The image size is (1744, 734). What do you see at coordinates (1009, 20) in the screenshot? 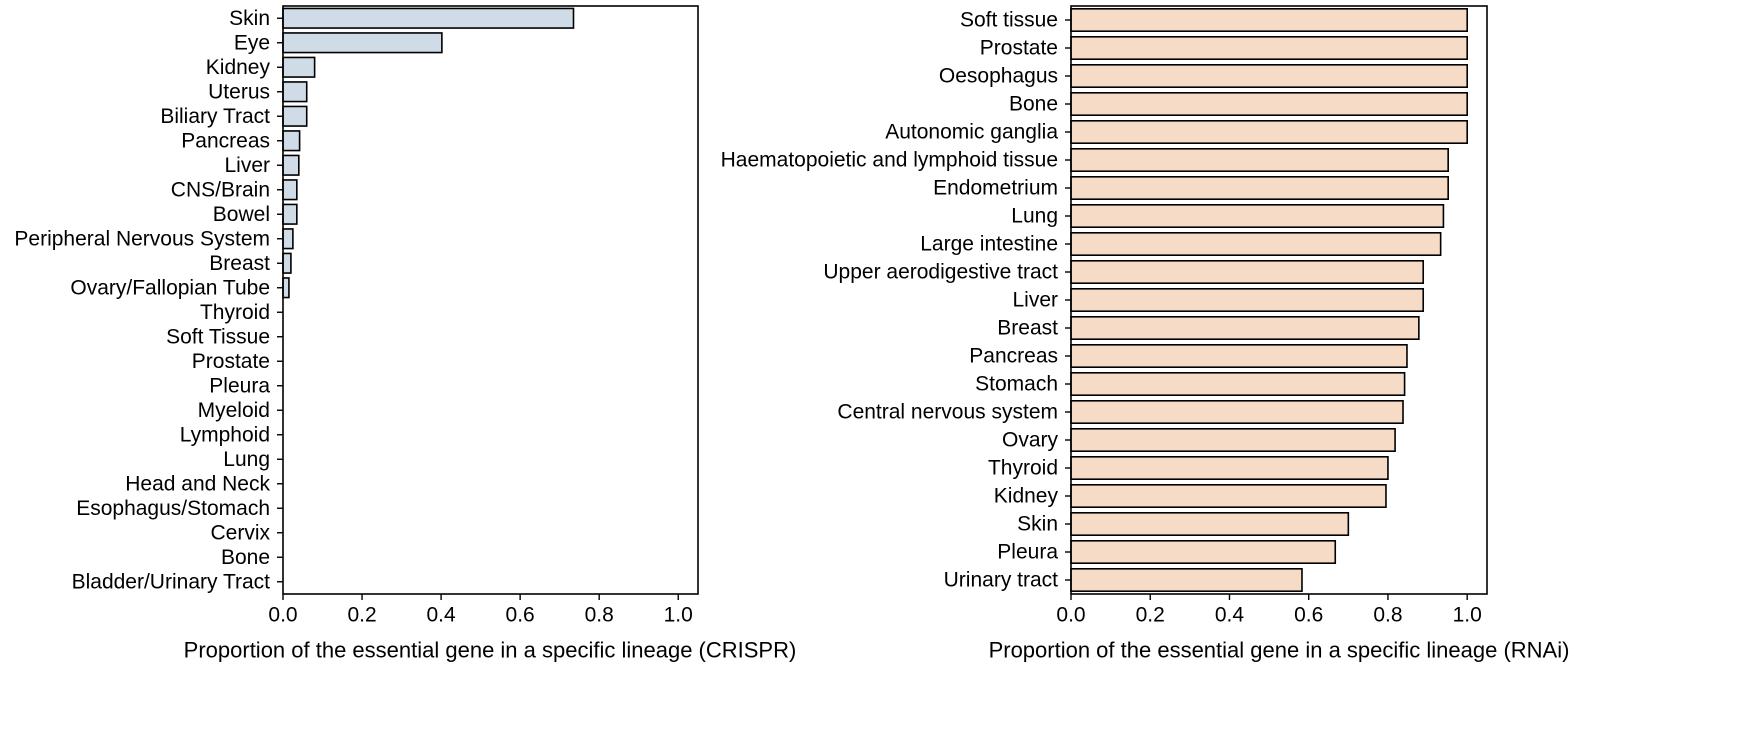
I see `category-label: Soft tissue` at bounding box center [1009, 20].